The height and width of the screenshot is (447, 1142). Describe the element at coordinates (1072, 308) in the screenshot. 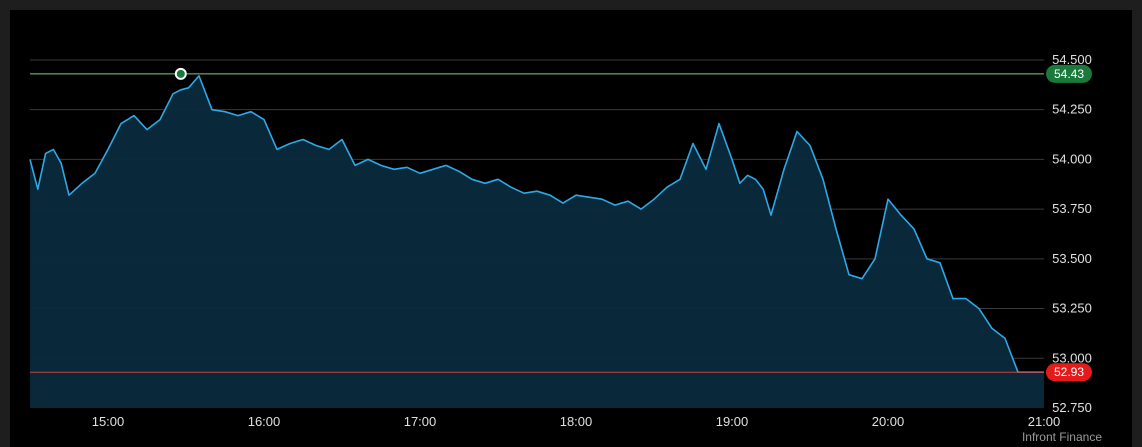

I see `y-tick-label: 53.250` at that location.